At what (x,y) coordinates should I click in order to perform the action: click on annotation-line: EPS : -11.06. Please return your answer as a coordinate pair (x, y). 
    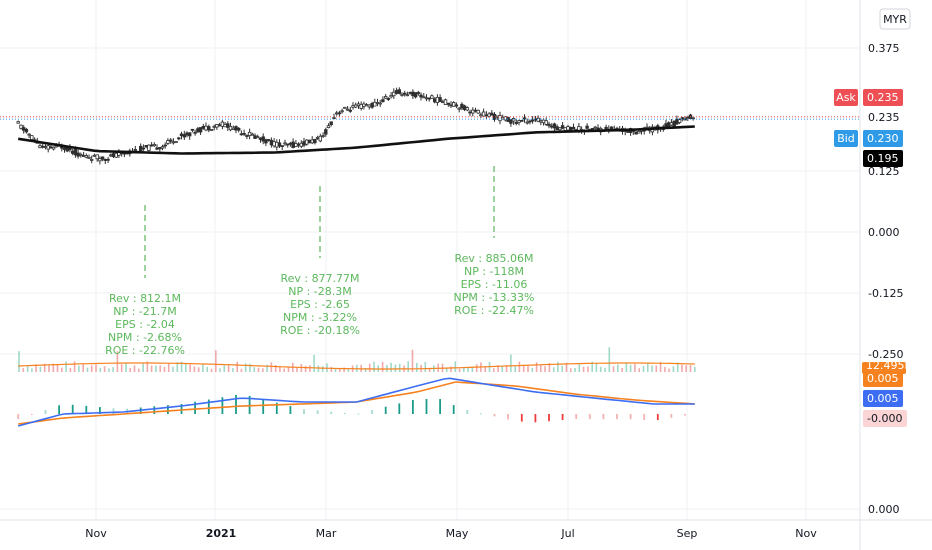
    Looking at the image, I should click on (494, 284).